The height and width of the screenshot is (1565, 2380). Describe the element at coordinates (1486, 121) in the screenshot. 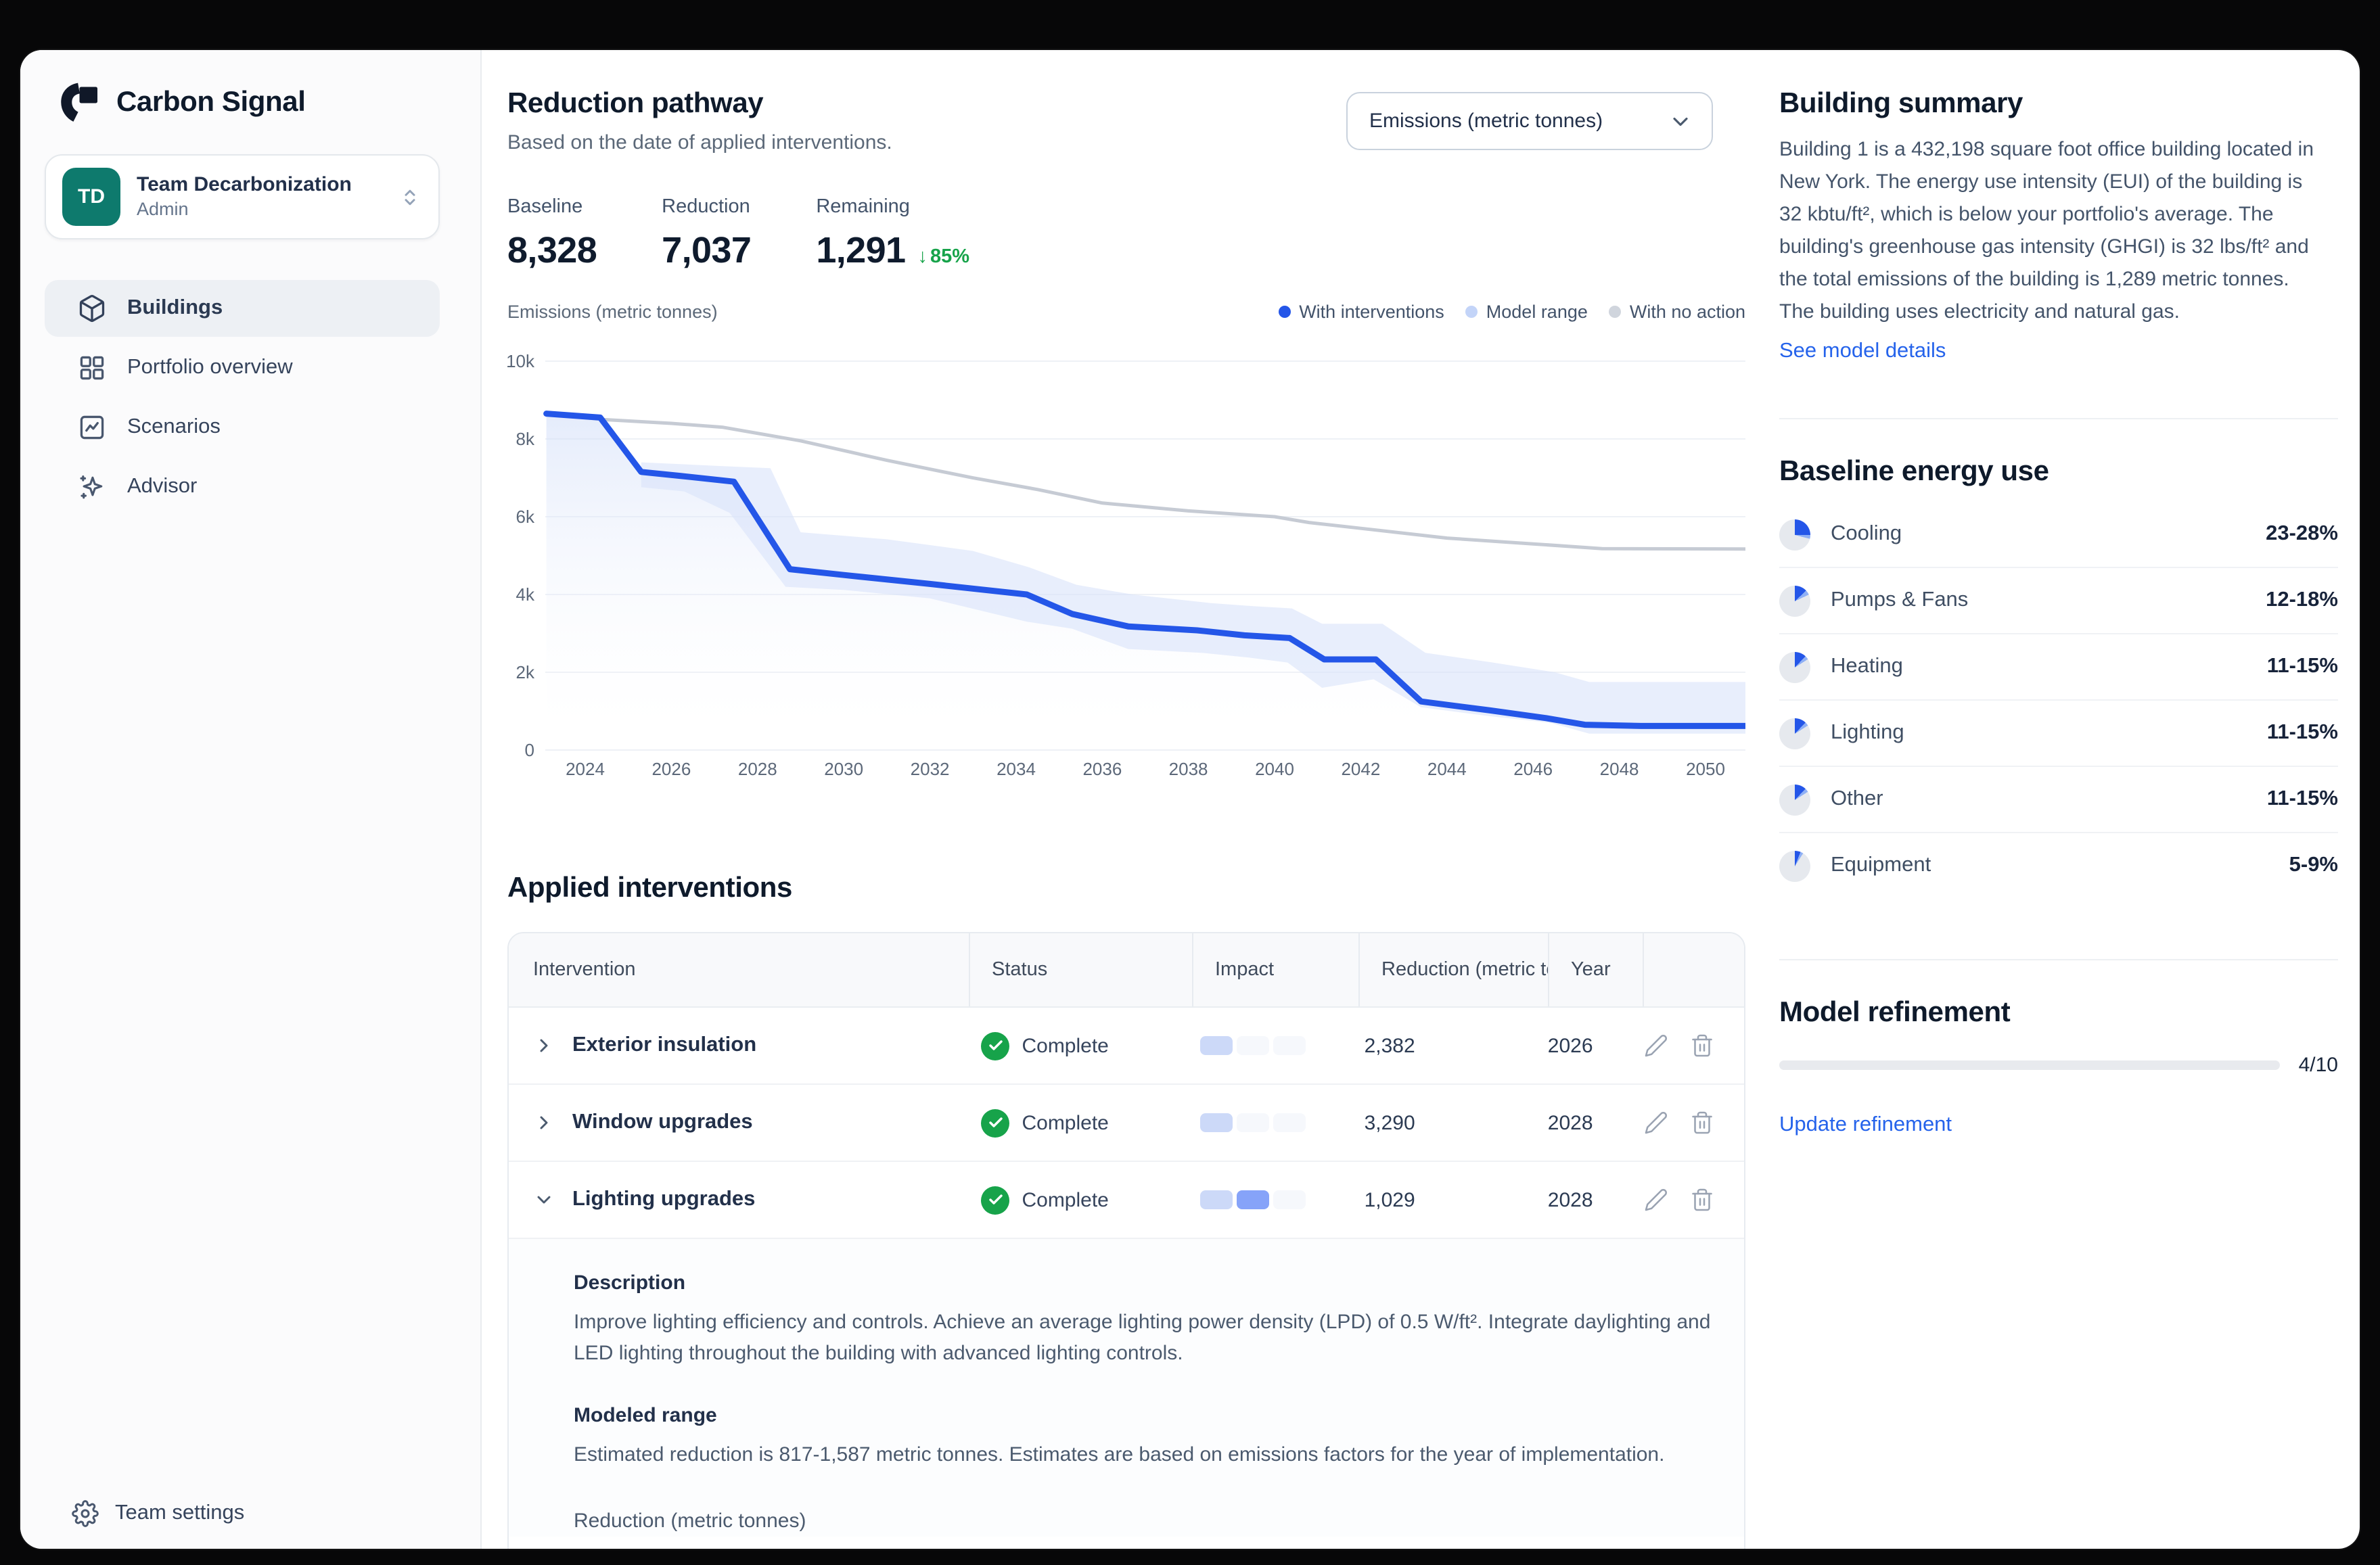

I see `unit-dropdown-value: Emissions (metric tonnes)` at that location.